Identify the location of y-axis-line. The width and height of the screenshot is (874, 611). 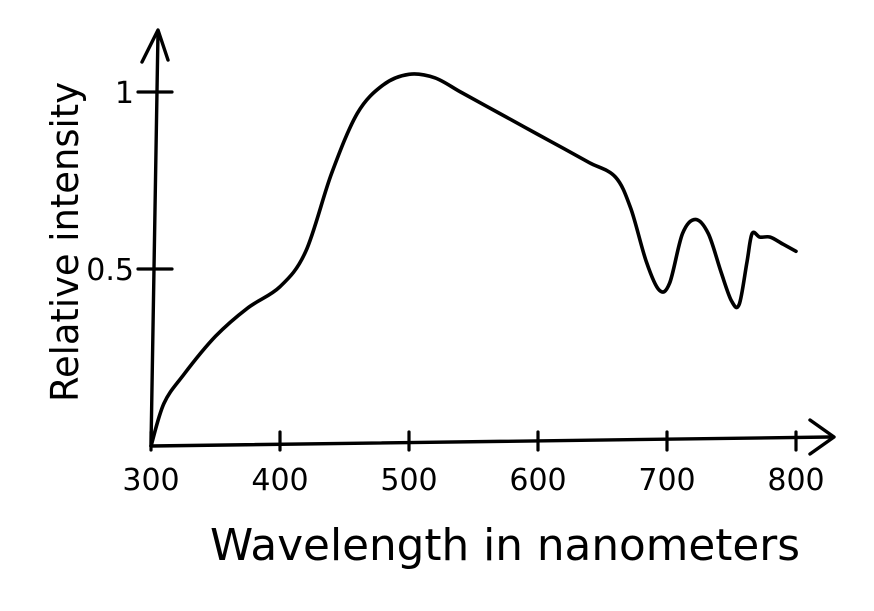
(154, 239).